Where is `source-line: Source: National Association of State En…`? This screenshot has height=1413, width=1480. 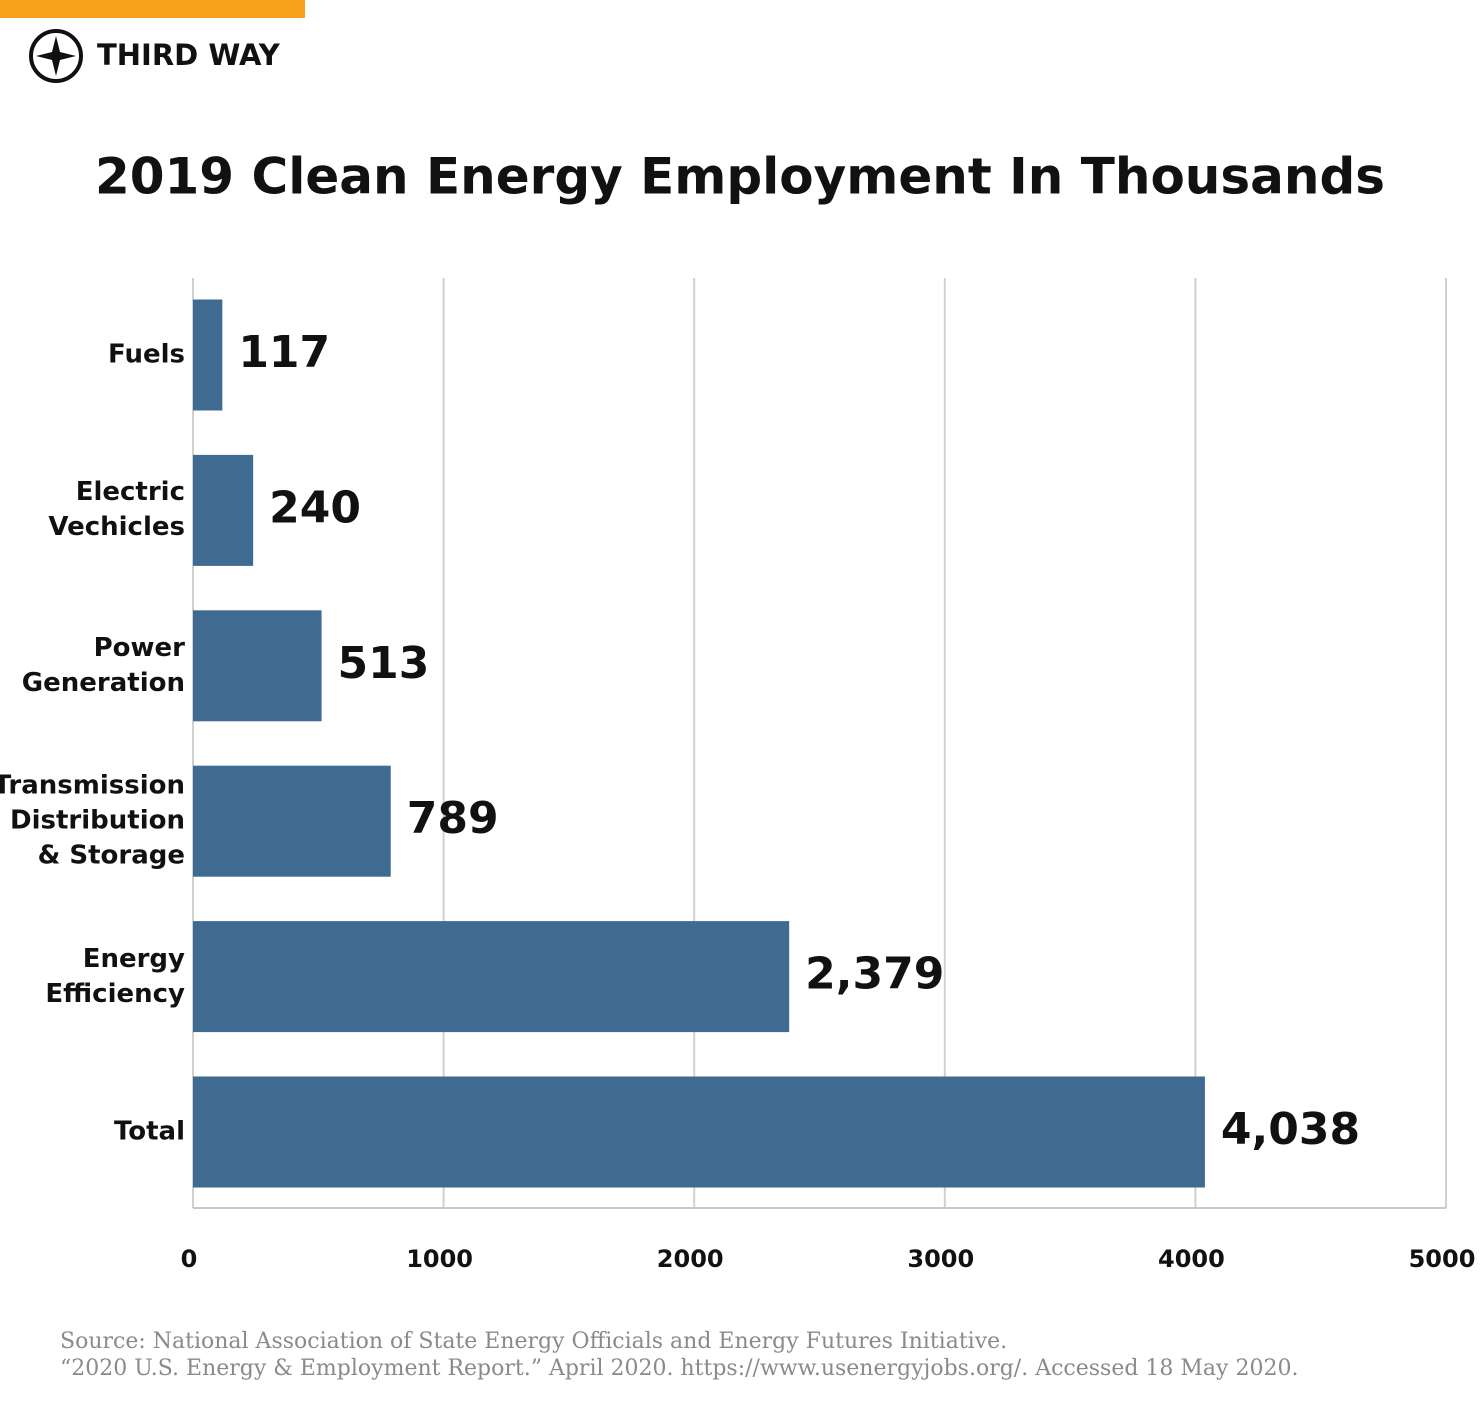 source-line: Source: National Association of State En… is located at coordinates (533, 1341).